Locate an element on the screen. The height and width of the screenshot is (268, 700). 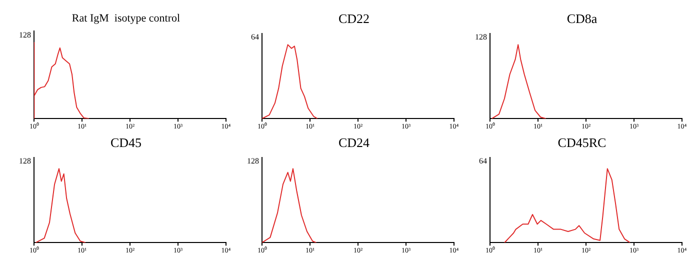
chart-title: CD24 is located at coordinates (354, 142).